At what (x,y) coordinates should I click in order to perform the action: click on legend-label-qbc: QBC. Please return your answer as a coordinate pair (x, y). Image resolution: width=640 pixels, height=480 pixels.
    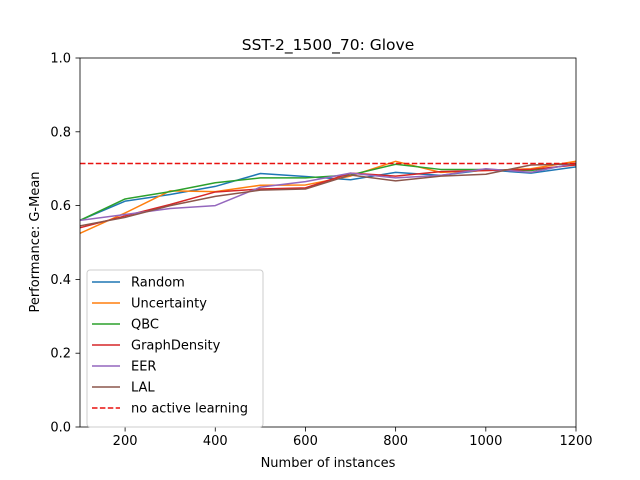
    Looking at the image, I should click on (145, 325).